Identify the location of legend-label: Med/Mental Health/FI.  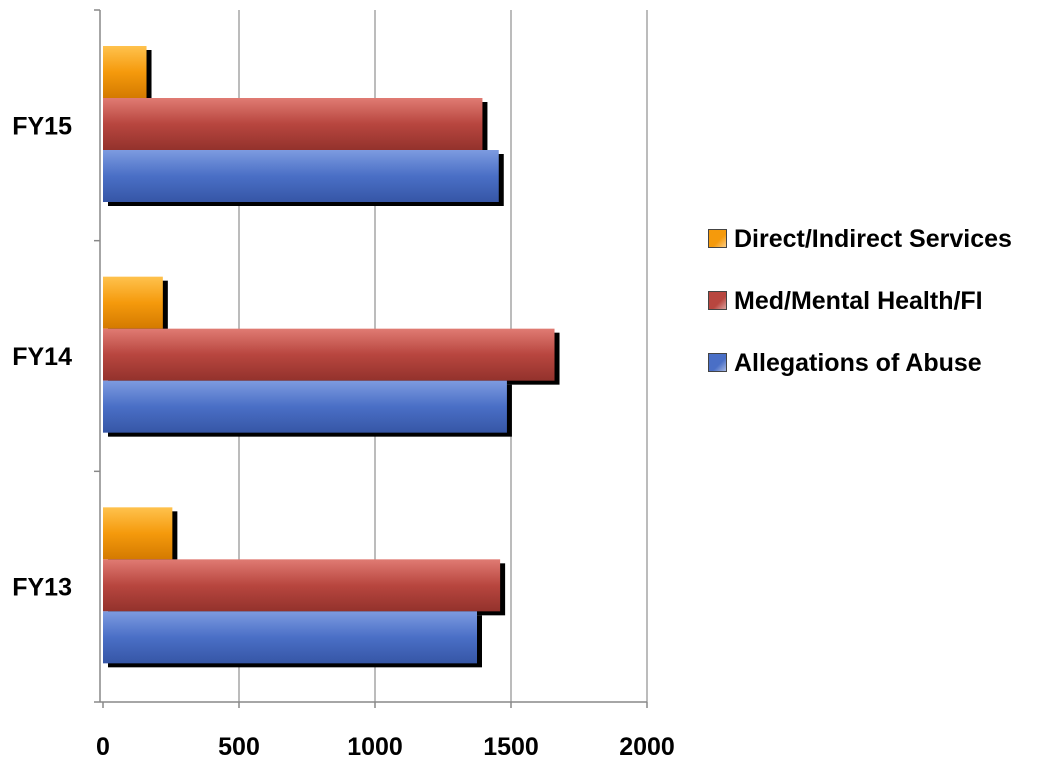
(858, 301).